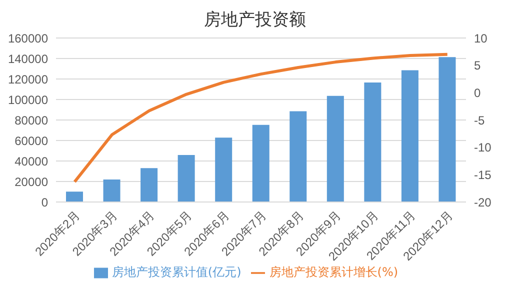 The image size is (510, 291). Describe the element at coordinates (483, 175) in the screenshot. I see `y2-tick-label: -15` at that location.